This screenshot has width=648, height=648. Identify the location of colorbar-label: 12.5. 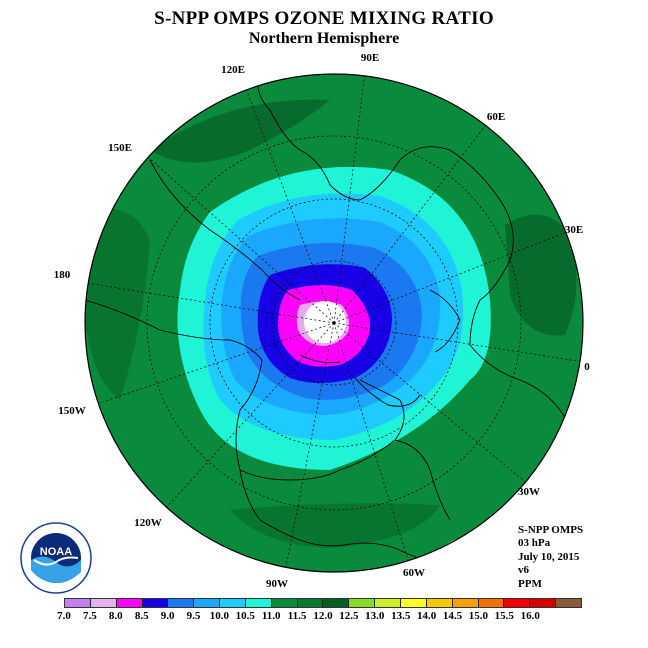
(349, 616).